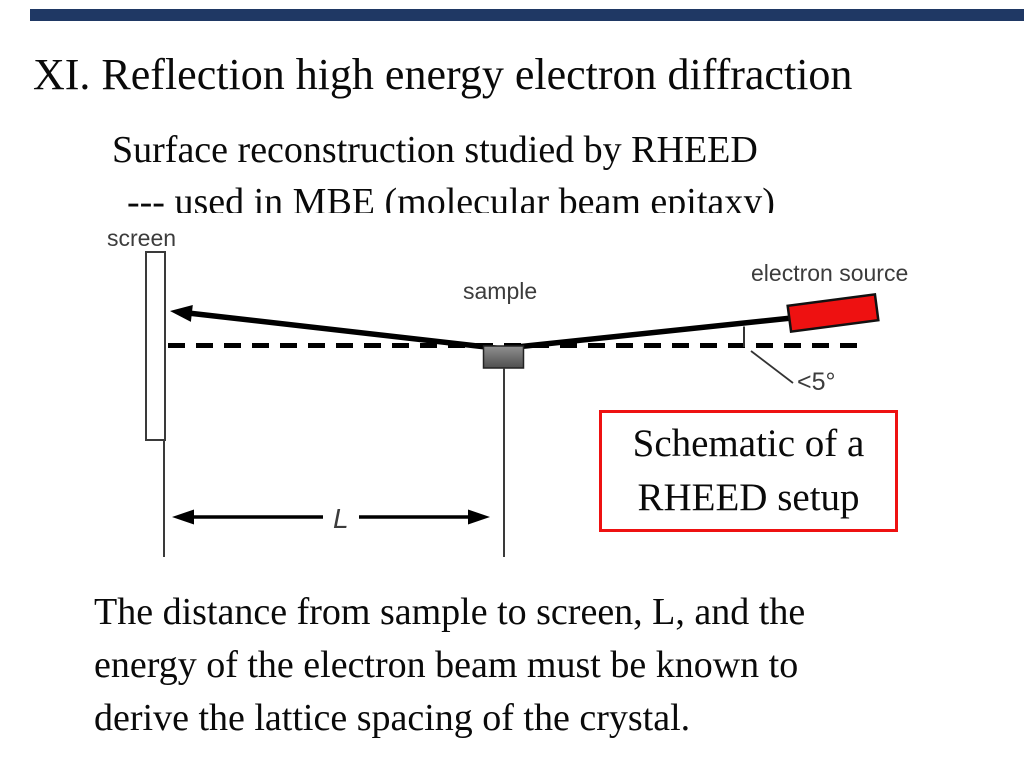 The height and width of the screenshot is (768, 1024). Describe the element at coordinates (479, 517) in the screenshot. I see `distance-arrow-right-head` at that location.